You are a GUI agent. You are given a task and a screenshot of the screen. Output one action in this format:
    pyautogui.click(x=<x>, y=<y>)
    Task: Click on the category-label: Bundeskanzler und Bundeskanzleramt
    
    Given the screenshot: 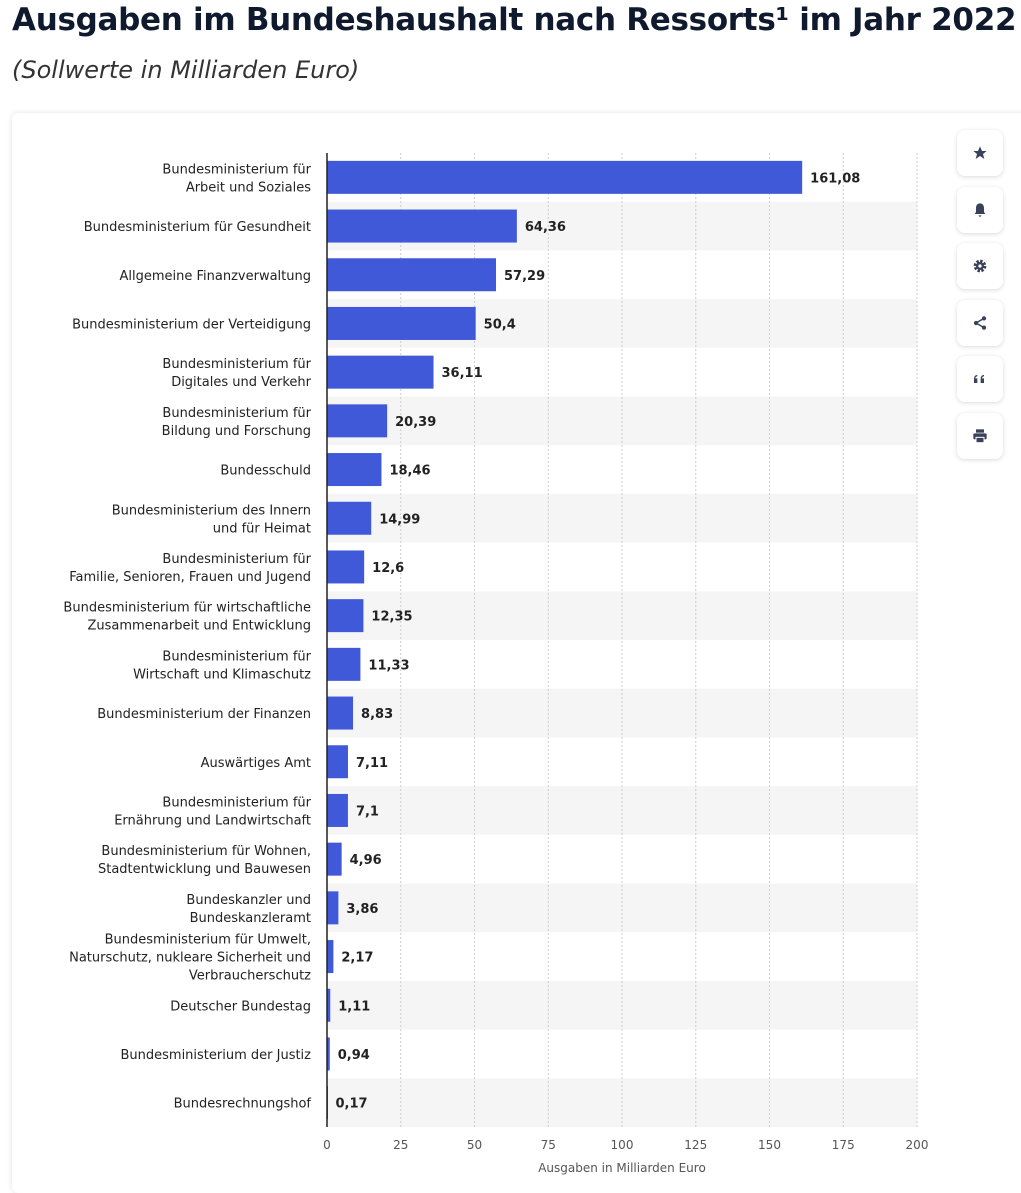 What is the action you would take?
    pyautogui.click(x=248, y=909)
    